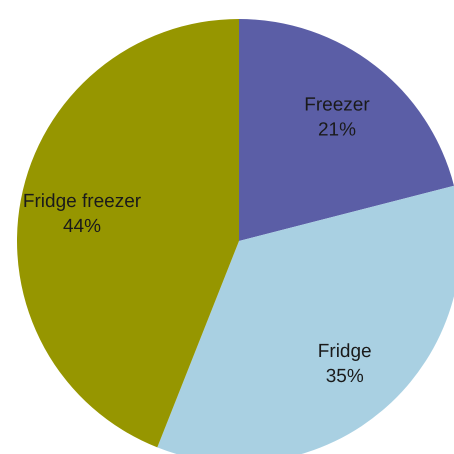  I want to click on data-label: 44%, so click(82, 227).